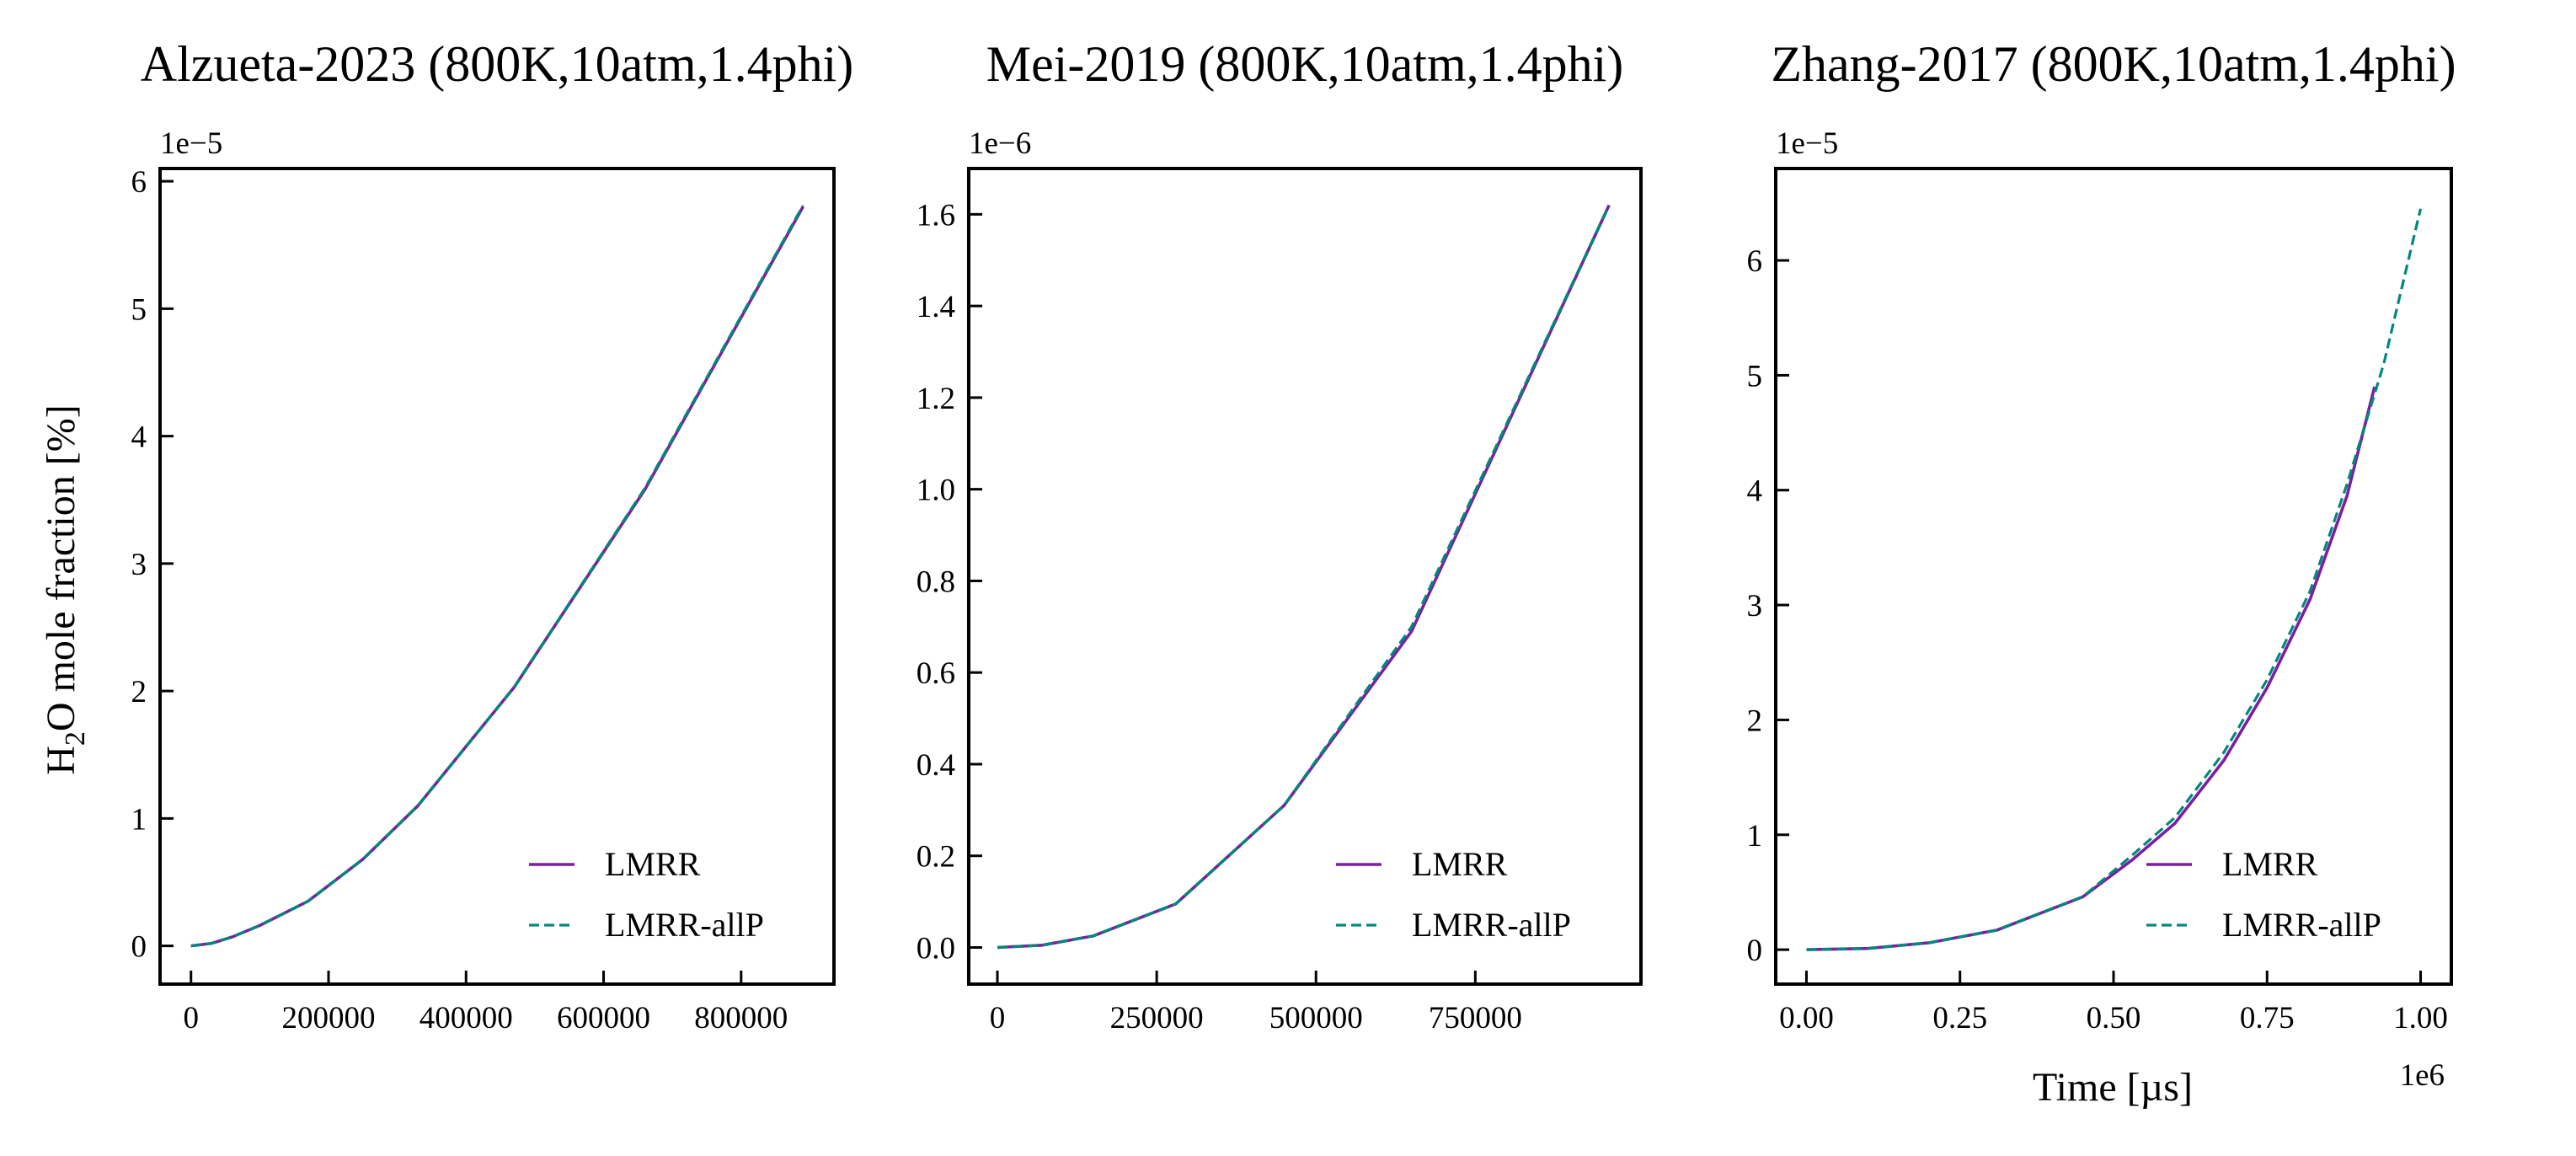 The width and height of the screenshot is (2576, 1156). Describe the element at coordinates (75, 738) in the screenshot. I see `y-axis-label-subscript: 2` at that location.